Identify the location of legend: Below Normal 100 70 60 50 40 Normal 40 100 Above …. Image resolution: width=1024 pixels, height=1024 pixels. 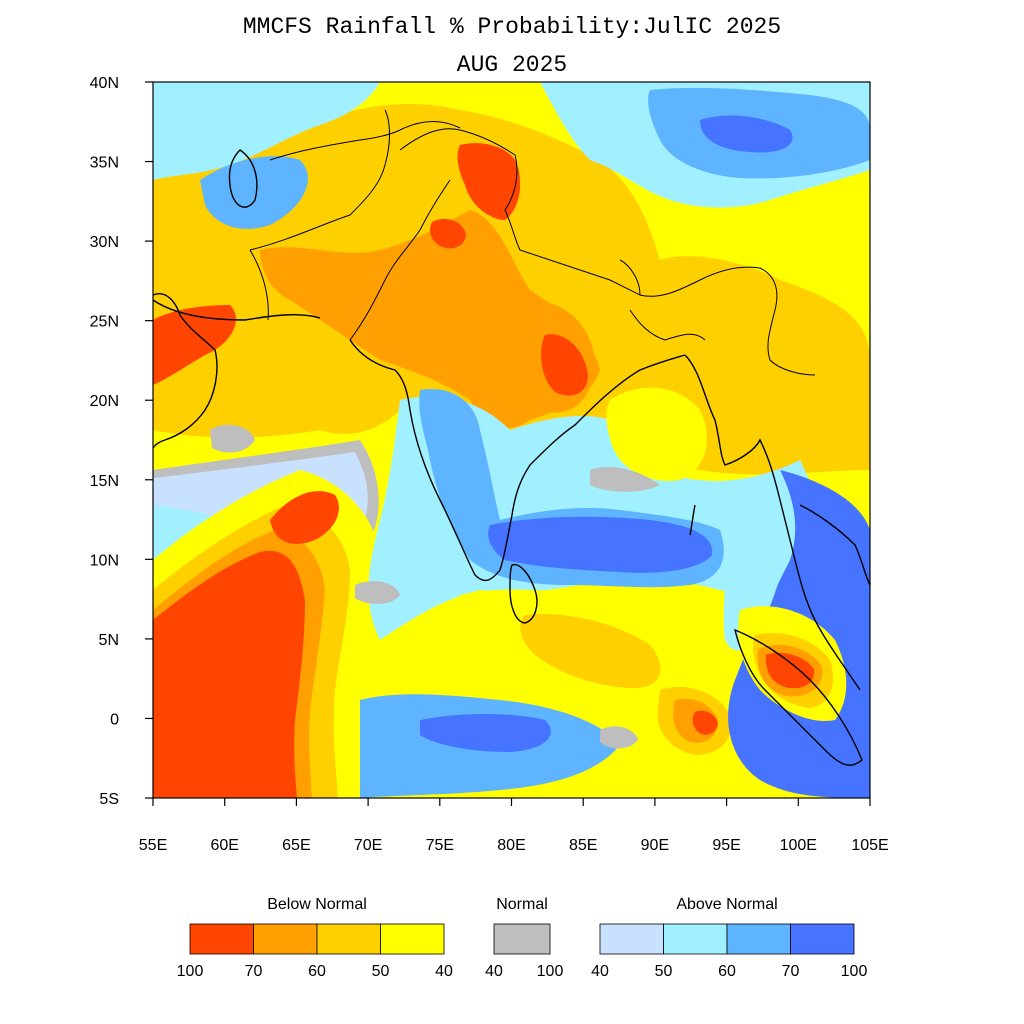
(522, 938).